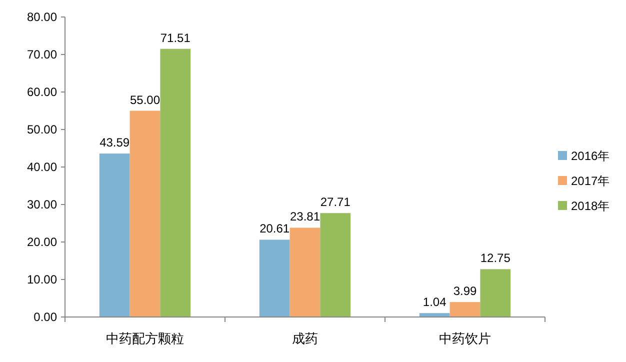 The width and height of the screenshot is (626, 362). I want to click on y-tick-label: 30.00, so click(42, 205).